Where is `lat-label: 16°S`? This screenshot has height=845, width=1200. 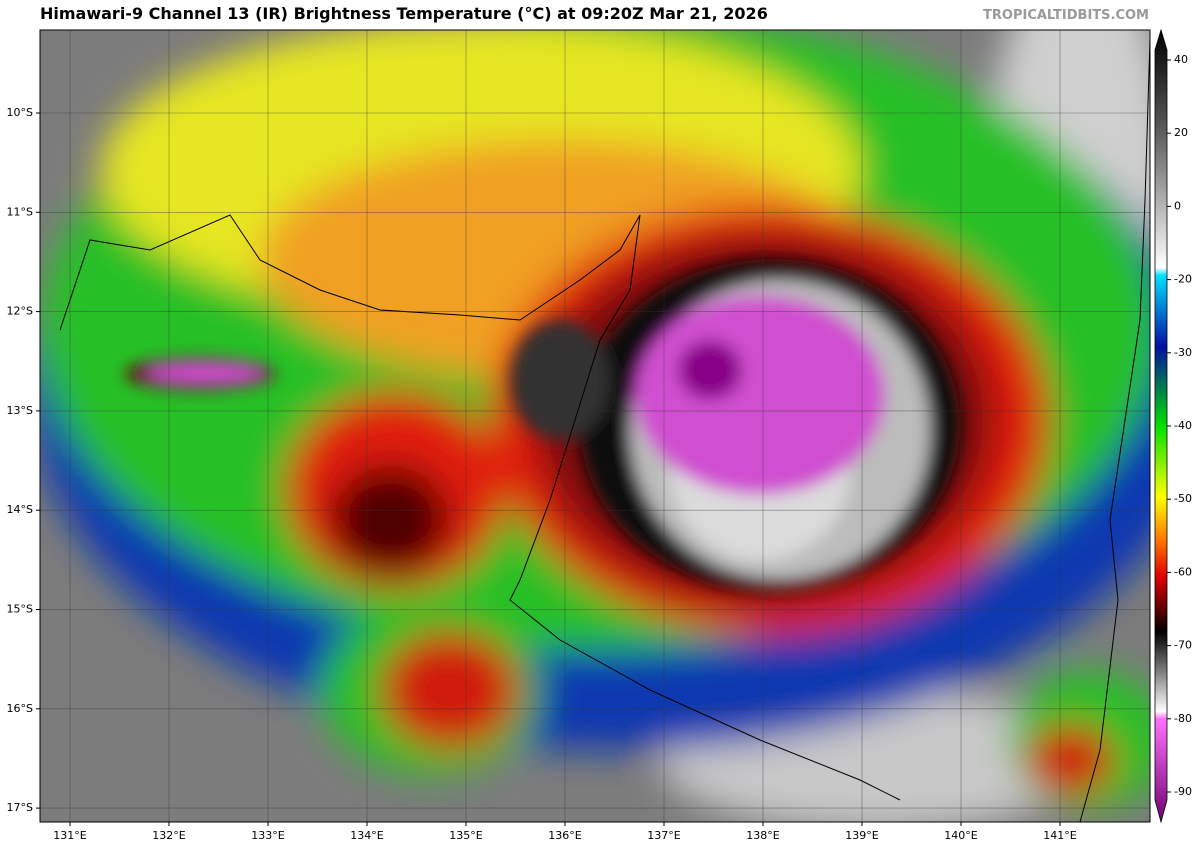
lat-label: 16°S is located at coordinates (20, 708).